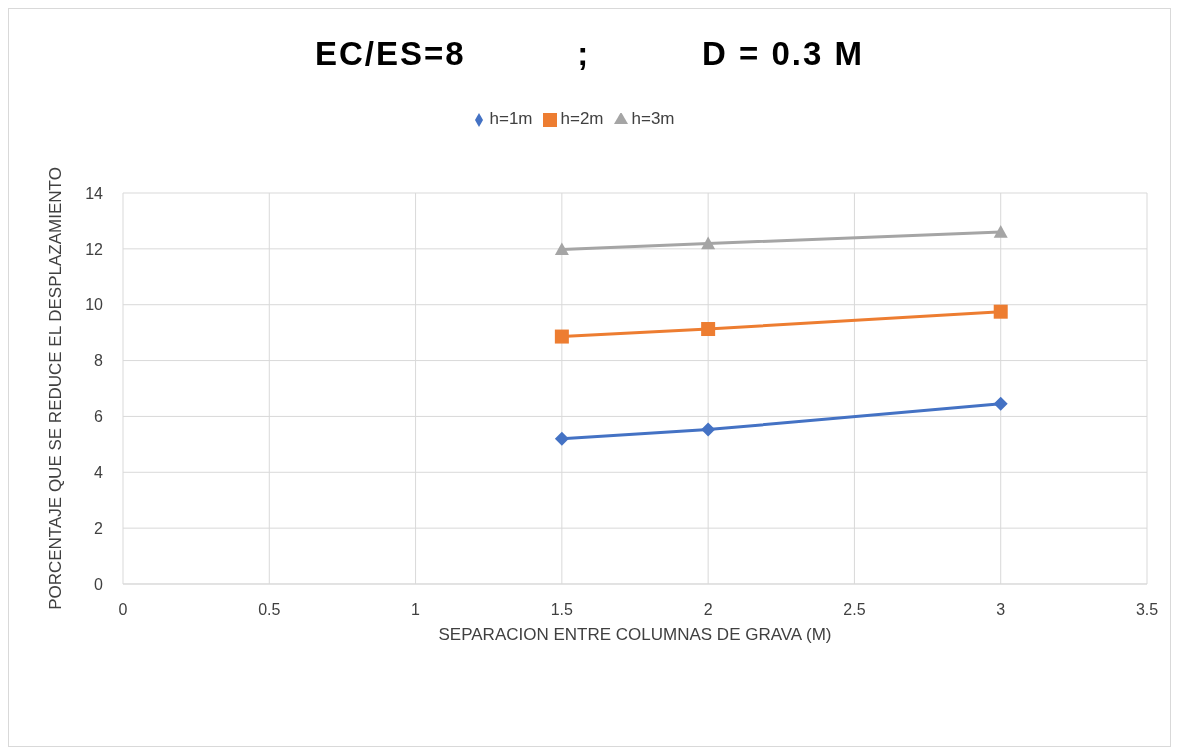 The height and width of the screenshot is (753, 1177). What do you see at coordinates (94, 305) in the screenshot?
I see `y-tick-label: 10` at bounding box center [94, 305].